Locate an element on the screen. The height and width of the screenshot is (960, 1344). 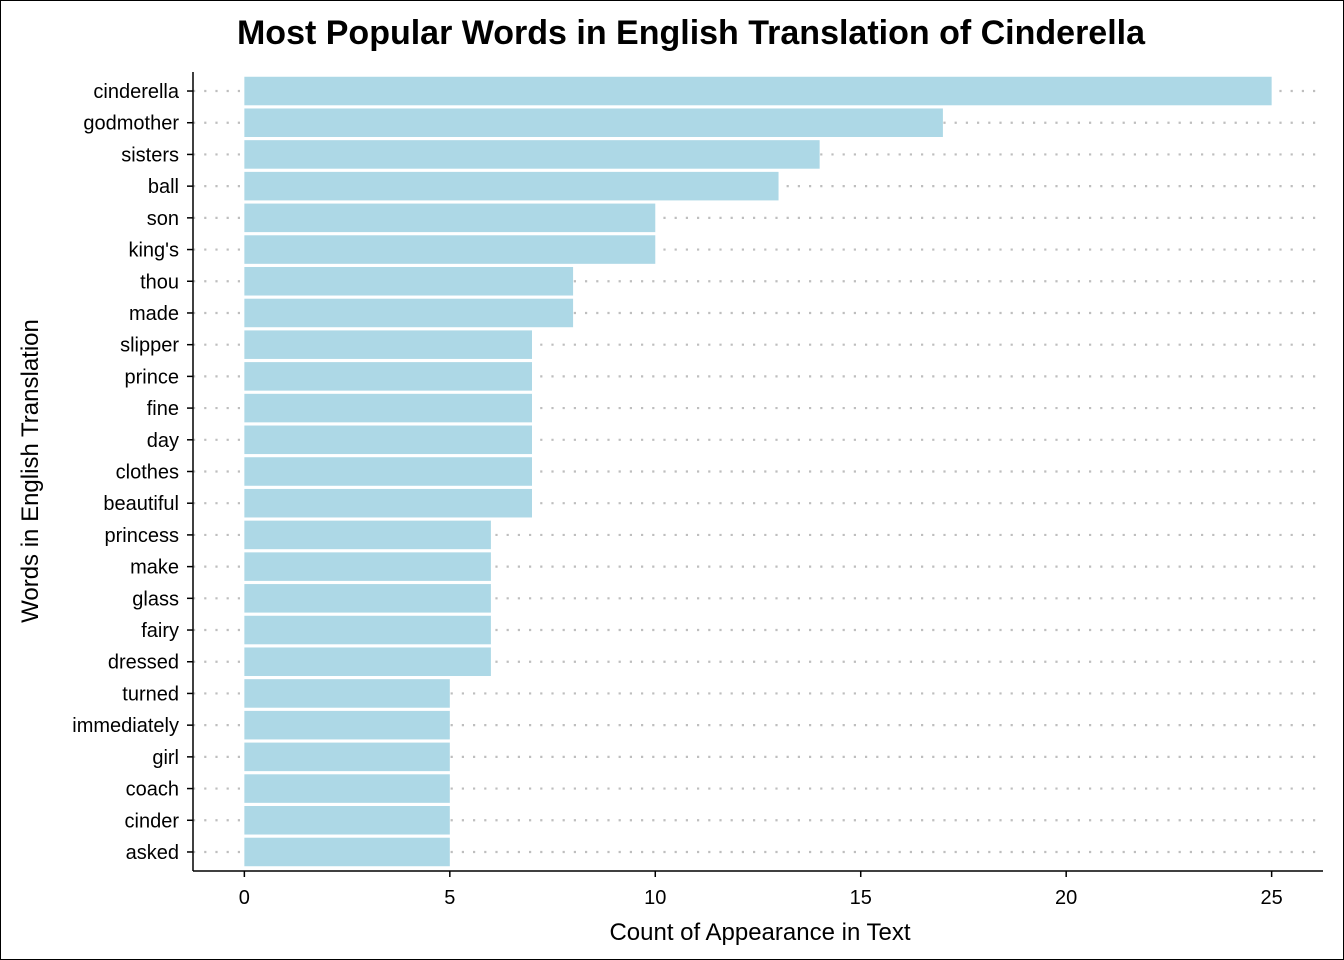
y-axis-title: Words in English Translation is located at coordinates (30, 471).